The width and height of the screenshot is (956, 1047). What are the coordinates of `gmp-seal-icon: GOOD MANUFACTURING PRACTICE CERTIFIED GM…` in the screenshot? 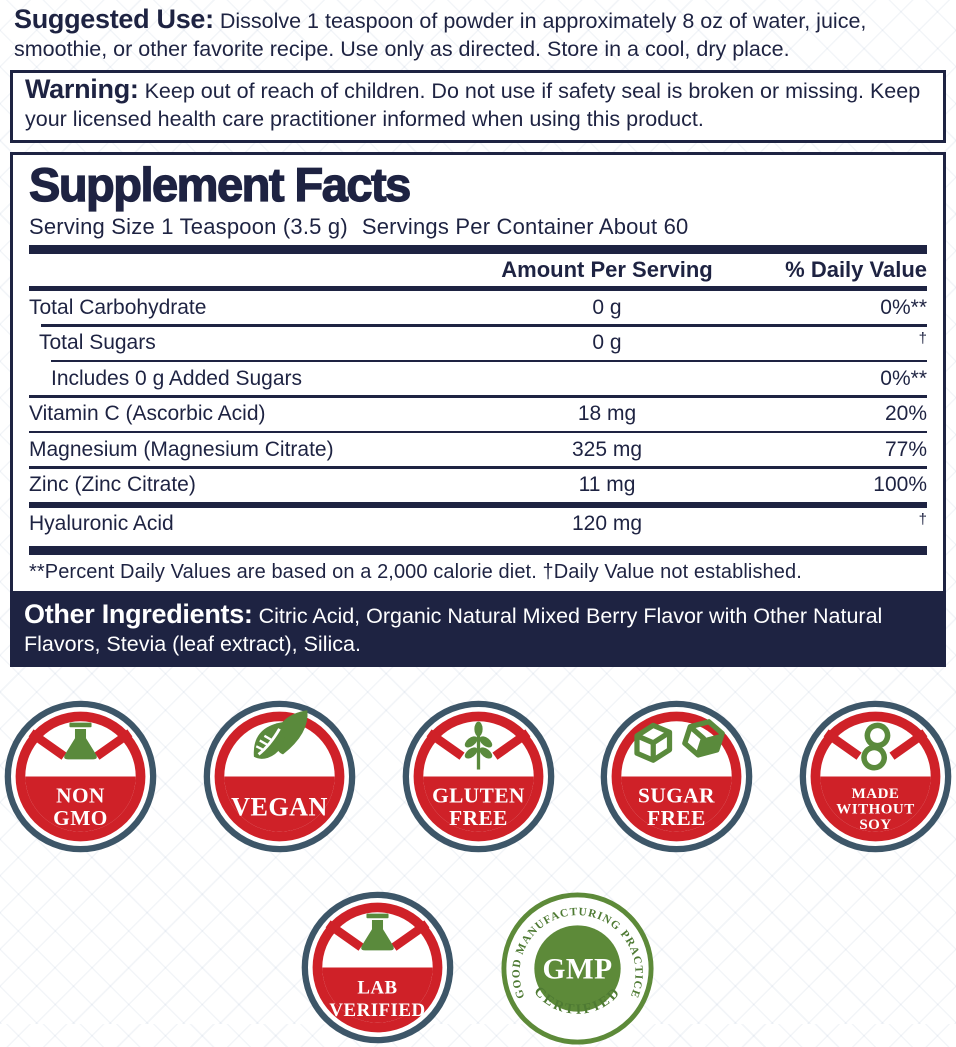 It's located at (577, 968).